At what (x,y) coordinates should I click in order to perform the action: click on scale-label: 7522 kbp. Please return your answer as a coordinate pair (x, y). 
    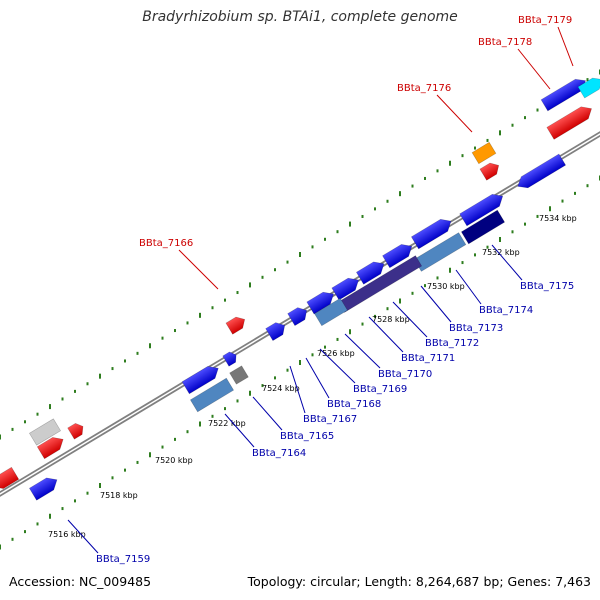
    Looking at the image, I should click on (227, 423).